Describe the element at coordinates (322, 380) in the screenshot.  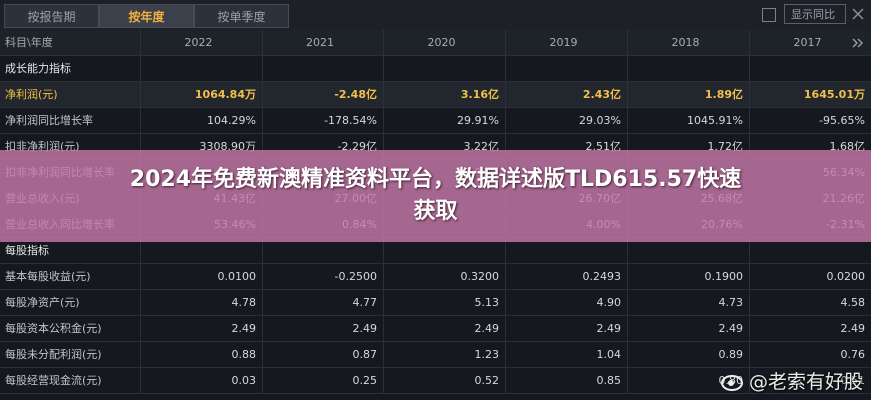
I see `value-cell: 0.25` at that location.